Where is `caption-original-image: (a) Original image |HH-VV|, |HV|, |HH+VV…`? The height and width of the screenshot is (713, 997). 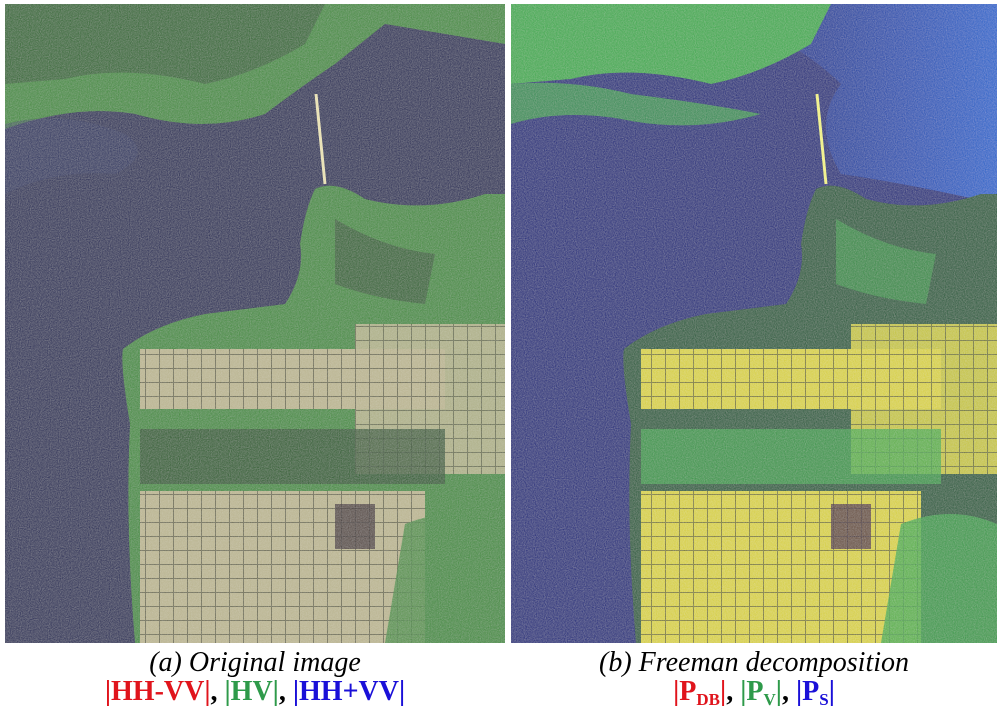 caption-original-image: (a) Original image |HH-VV|, |HV|, |HH+VV… is located at coordinates (255, 677).